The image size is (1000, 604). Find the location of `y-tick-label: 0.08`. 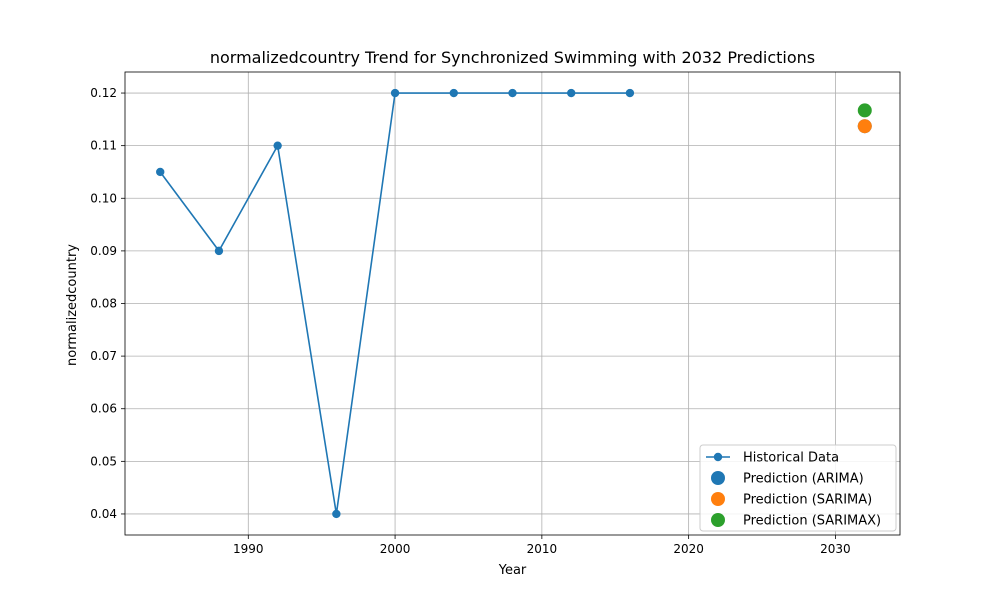

y-tick-label: 0.08 is located at coordinates (103, 304).